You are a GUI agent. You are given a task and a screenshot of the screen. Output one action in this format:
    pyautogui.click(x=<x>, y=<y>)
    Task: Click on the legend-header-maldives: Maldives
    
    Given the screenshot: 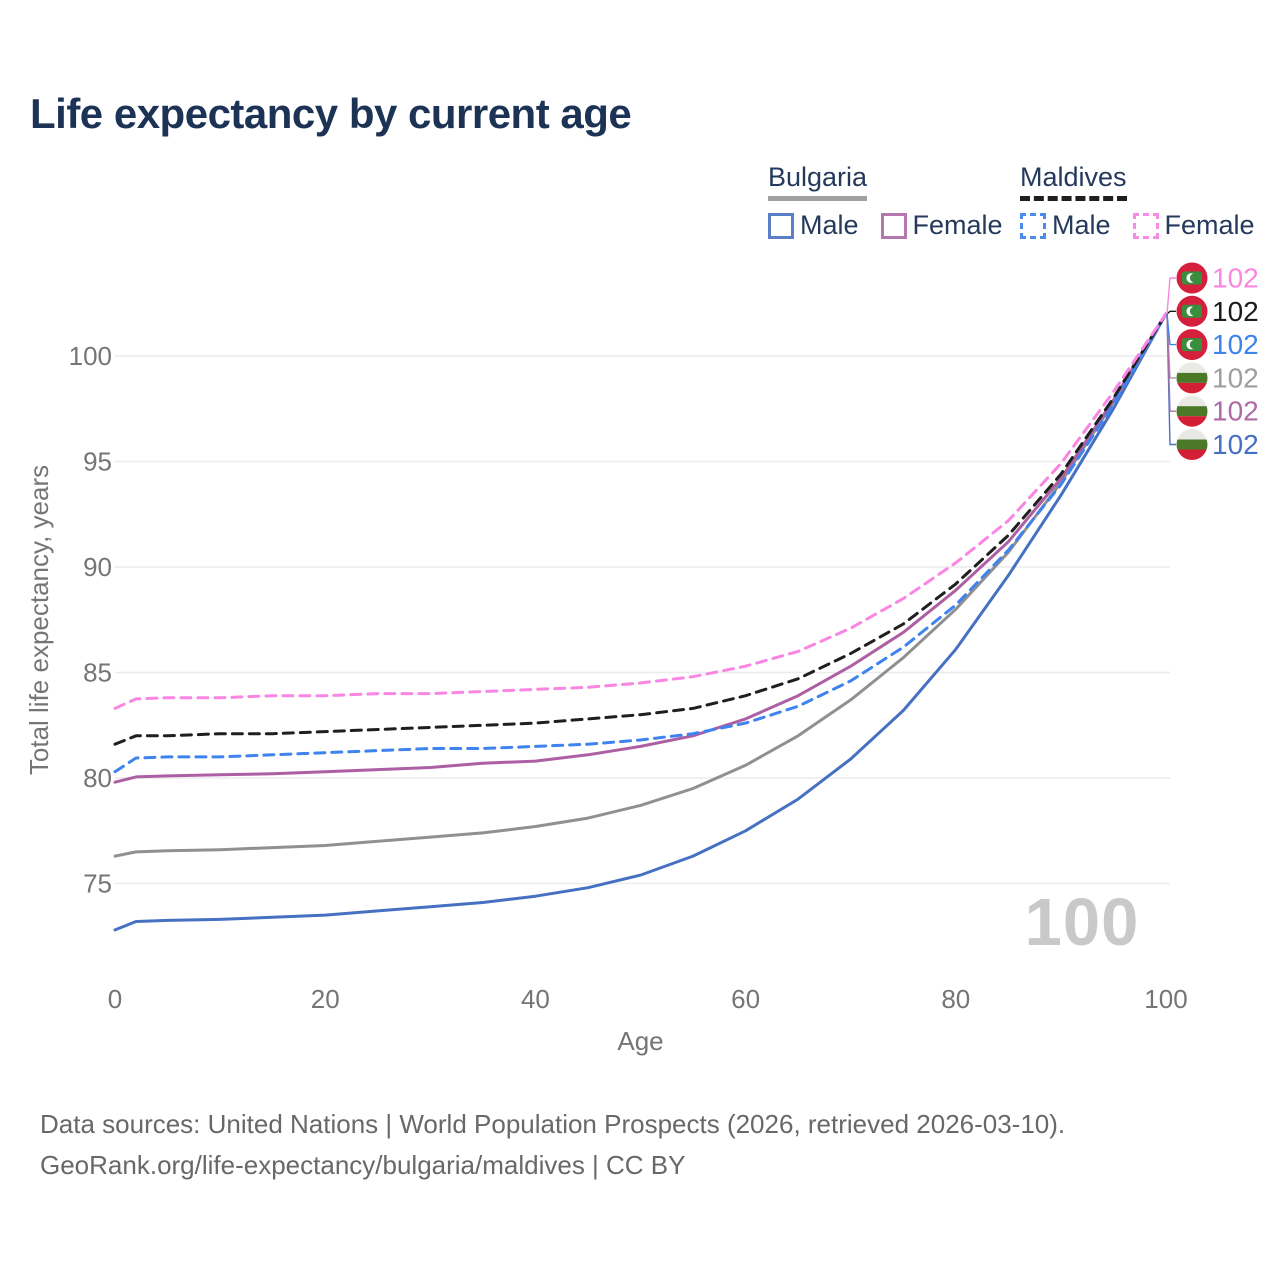 What is the action you would take?
    pyautogui.click(x=1073, y=181)
    